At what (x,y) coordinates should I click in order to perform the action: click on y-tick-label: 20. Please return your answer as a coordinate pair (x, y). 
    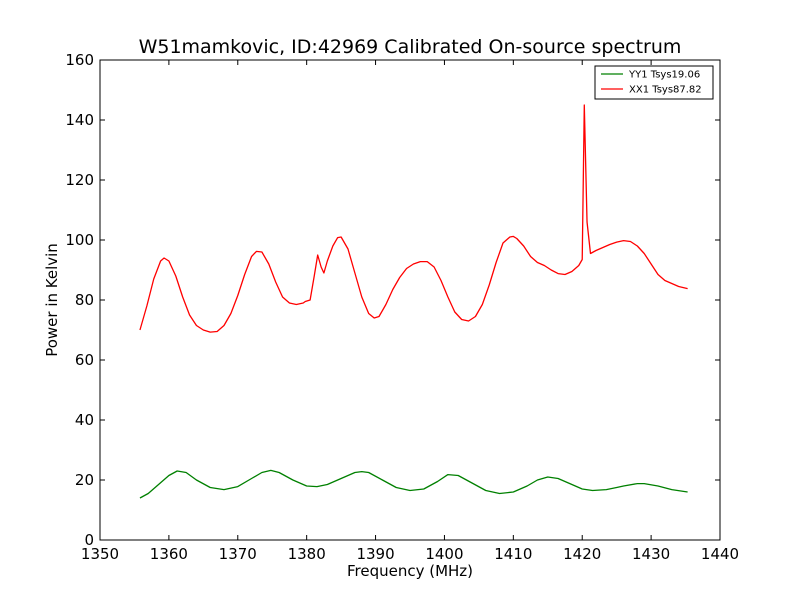
    Looking at the image, I should click on (84, 480).